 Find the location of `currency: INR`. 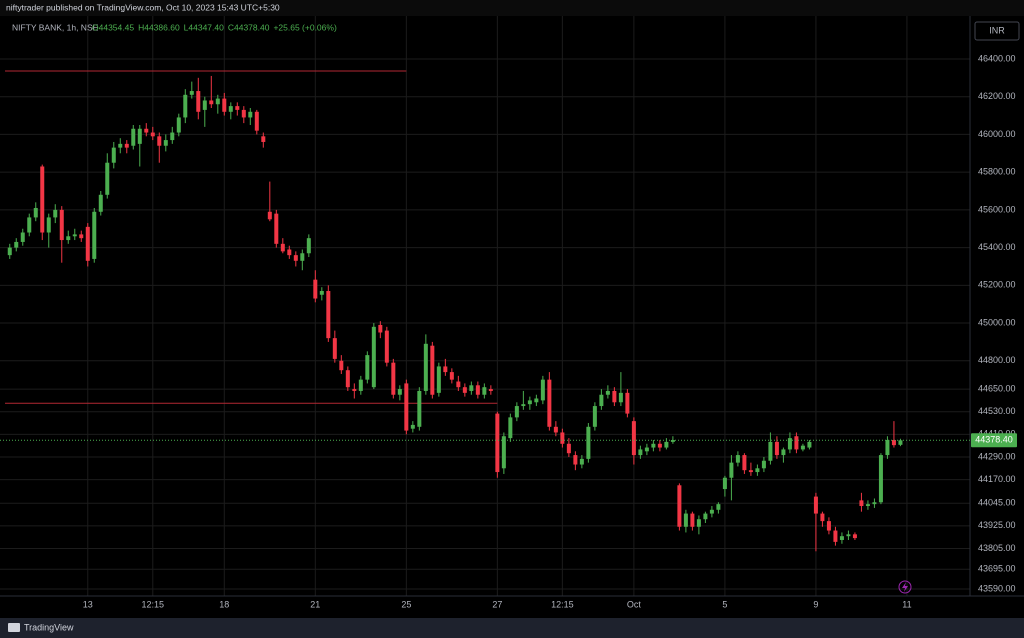

currency: INR is located at coordinates (997, 30).